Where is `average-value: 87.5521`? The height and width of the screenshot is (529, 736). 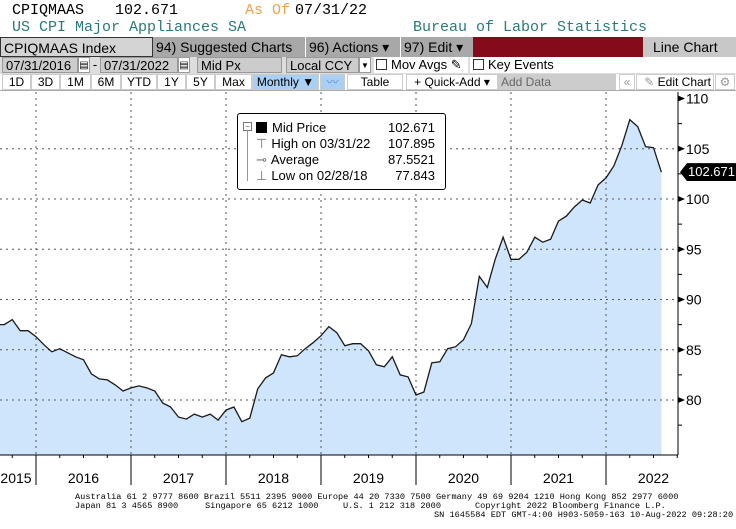 average-value: 87.5521 is located at coordinates (411, 159).